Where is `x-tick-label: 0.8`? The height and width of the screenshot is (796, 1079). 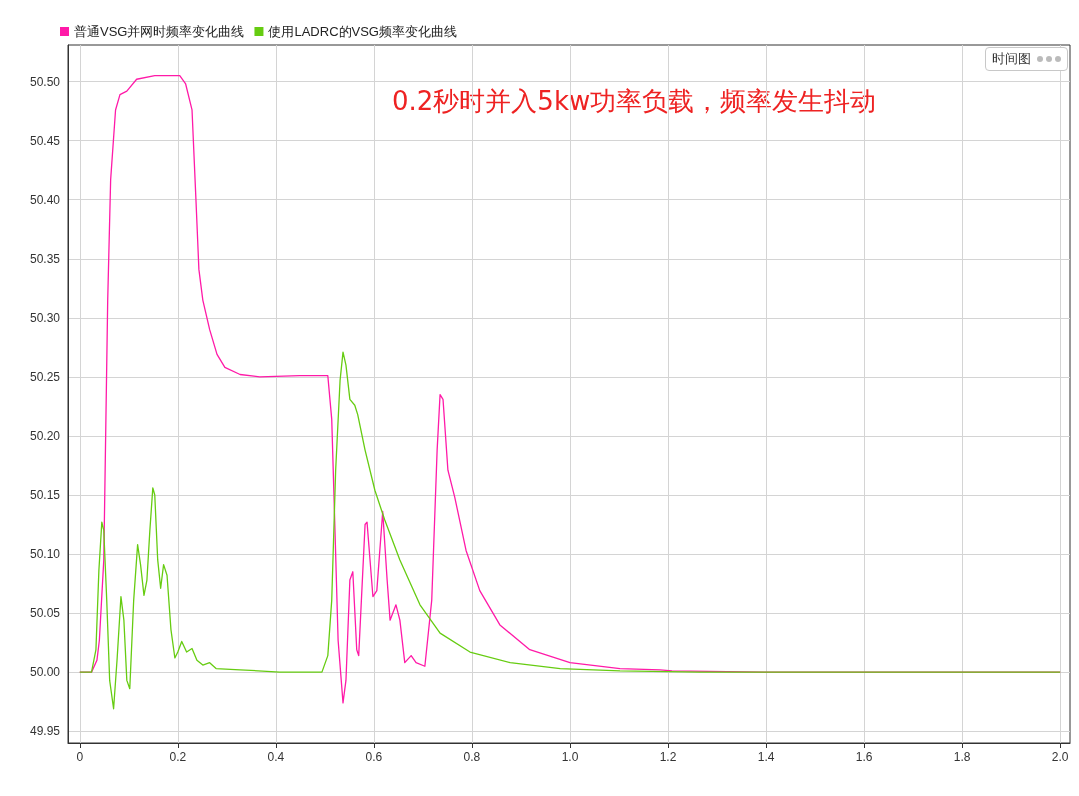 x-tick-label: 0.8 is located at coordinates (472, 757).